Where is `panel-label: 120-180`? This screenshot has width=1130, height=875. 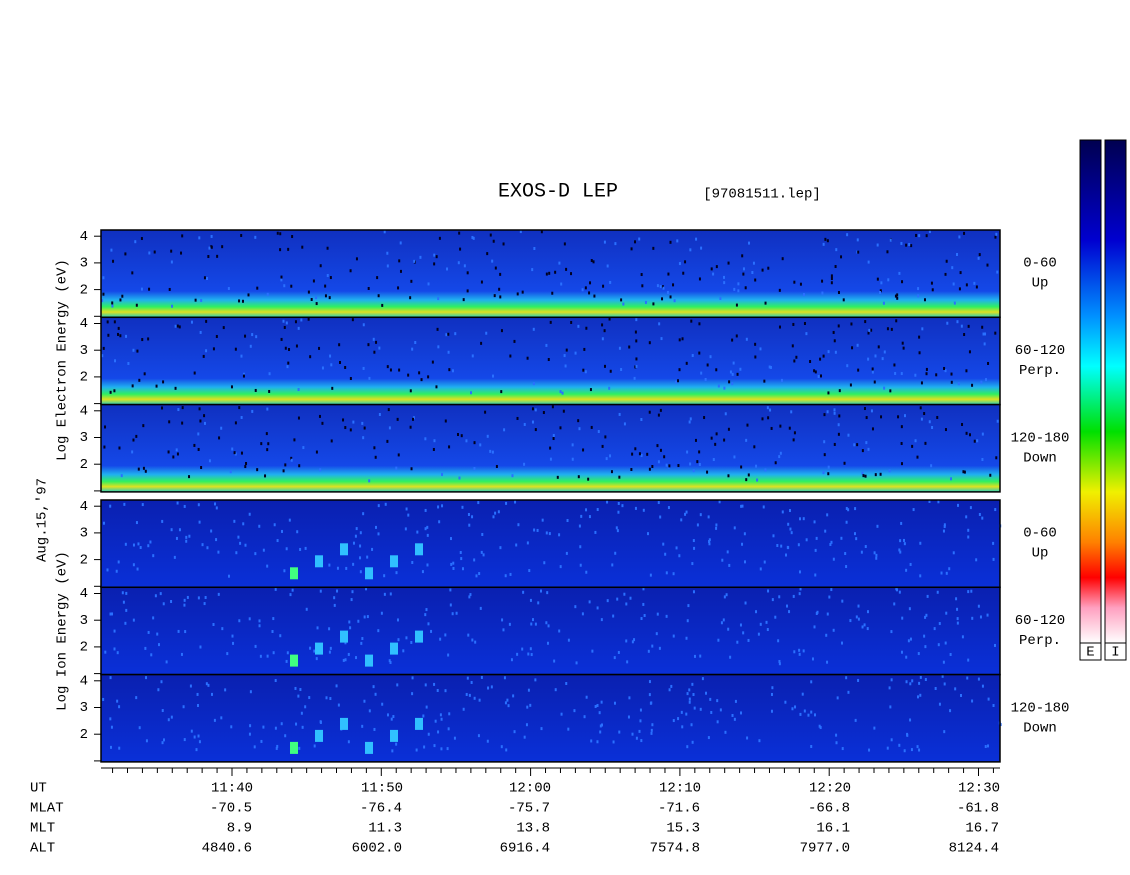
panel-label: 120-180 is located at coordinates (1040, 438).